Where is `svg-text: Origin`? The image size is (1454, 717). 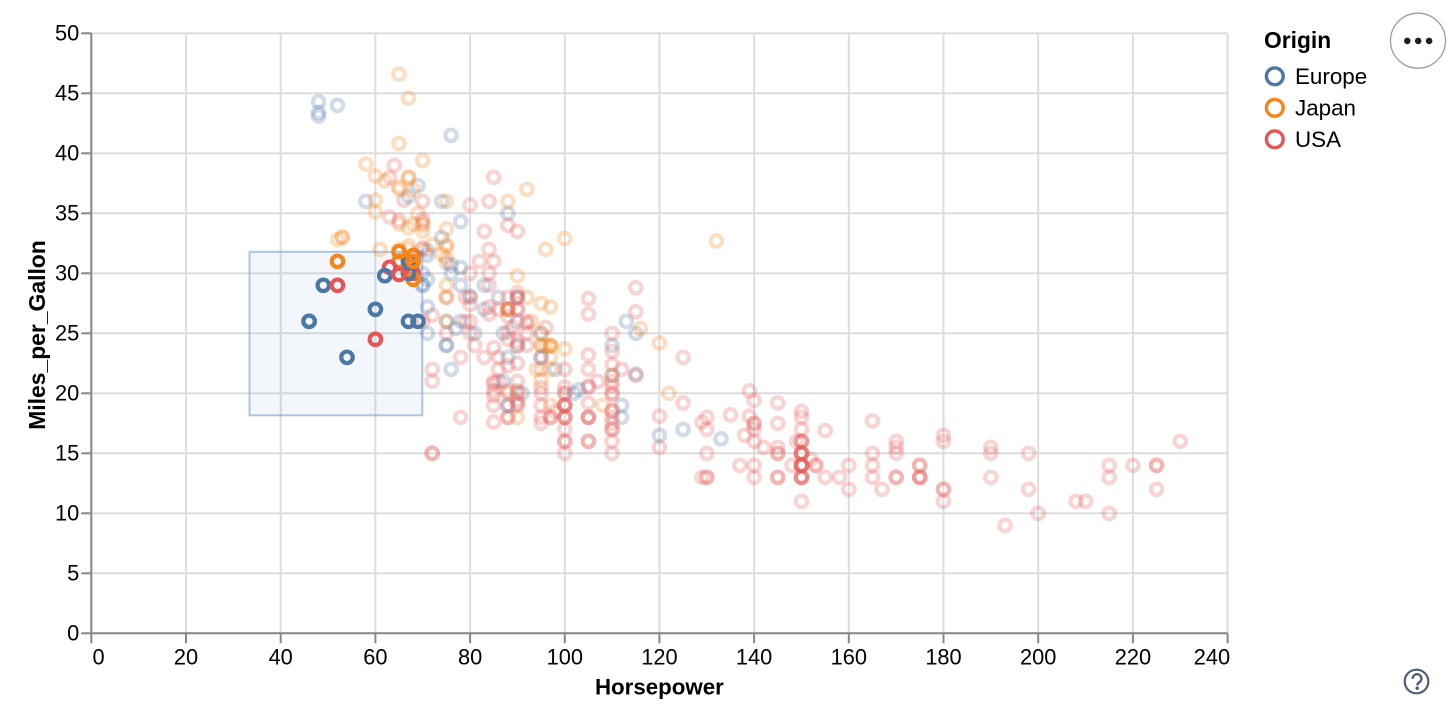
svg-text: Origin is located at coordinates (1297, 40).